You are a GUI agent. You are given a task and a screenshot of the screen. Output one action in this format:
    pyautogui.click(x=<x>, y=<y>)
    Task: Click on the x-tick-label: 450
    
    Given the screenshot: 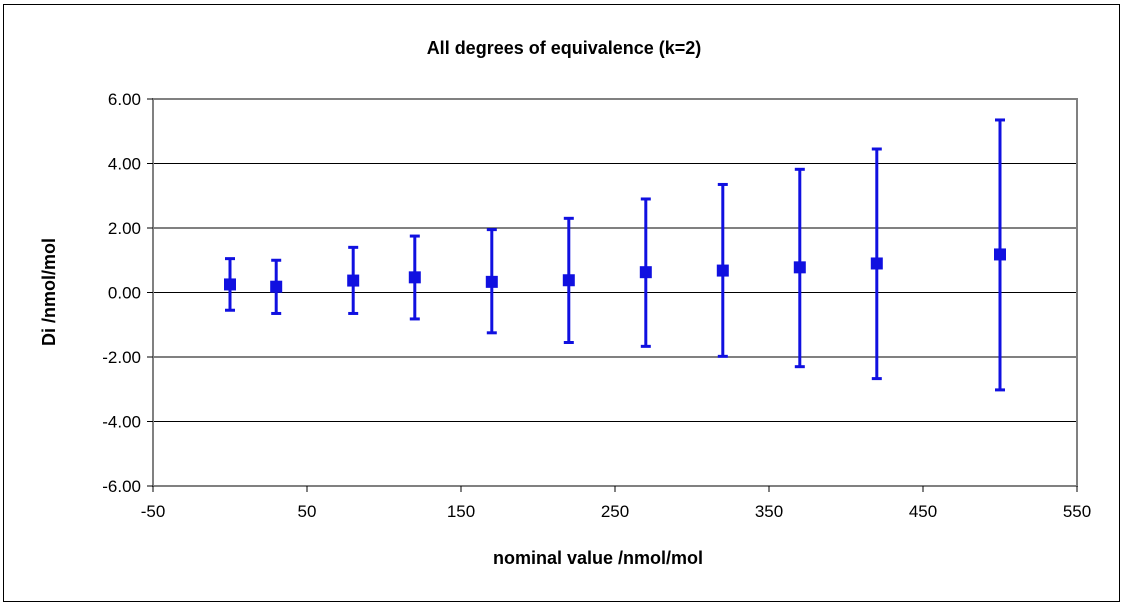 What is the action you would take?
    pyautogui.click(x=923, y=511)
    